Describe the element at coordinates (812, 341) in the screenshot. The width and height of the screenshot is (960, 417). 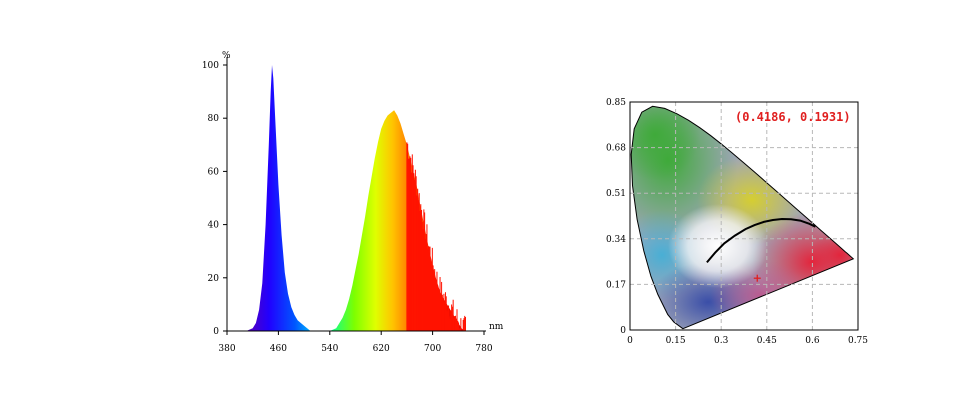
I see `cie-x-tick-label: 0.6` at that location.